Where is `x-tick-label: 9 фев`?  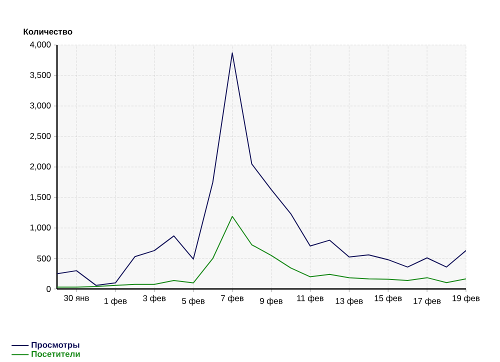
x-tick-label: 9 фев is located at coordinates (271, 302).